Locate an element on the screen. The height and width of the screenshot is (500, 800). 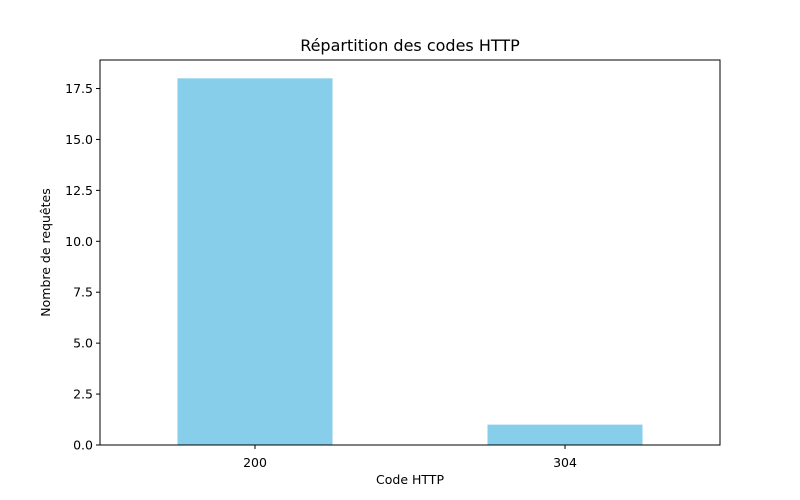
y-tick-label: 5.0 is located at coordinates (83, 343).